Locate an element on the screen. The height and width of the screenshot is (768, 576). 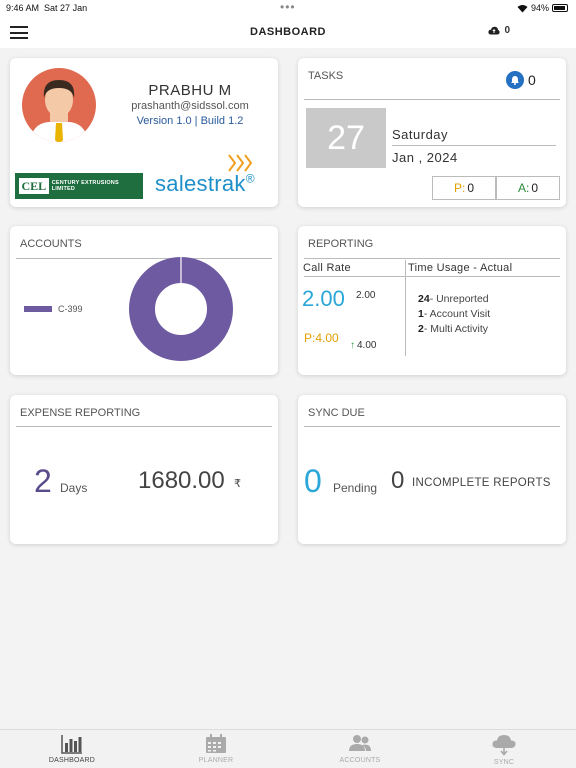
salestrak-logo: salestrak® is located at coordinates (215, 177).